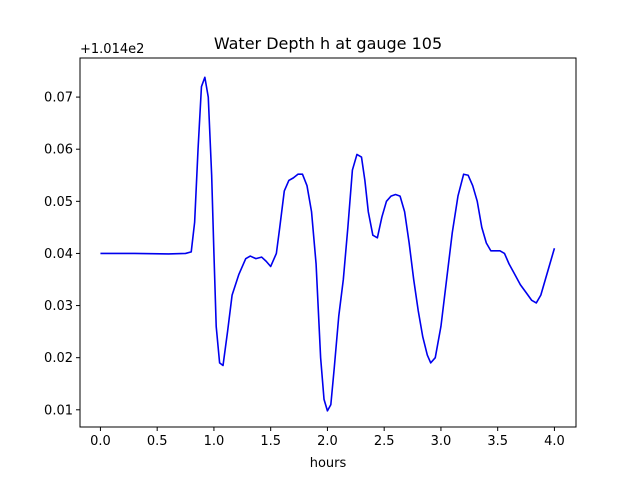 This screenshot has width=640, height=480. What do you see at coordinates (497, 441) in the screenshot?
I see `x-tick-label: 3.5` at bounding box center [497, 441].